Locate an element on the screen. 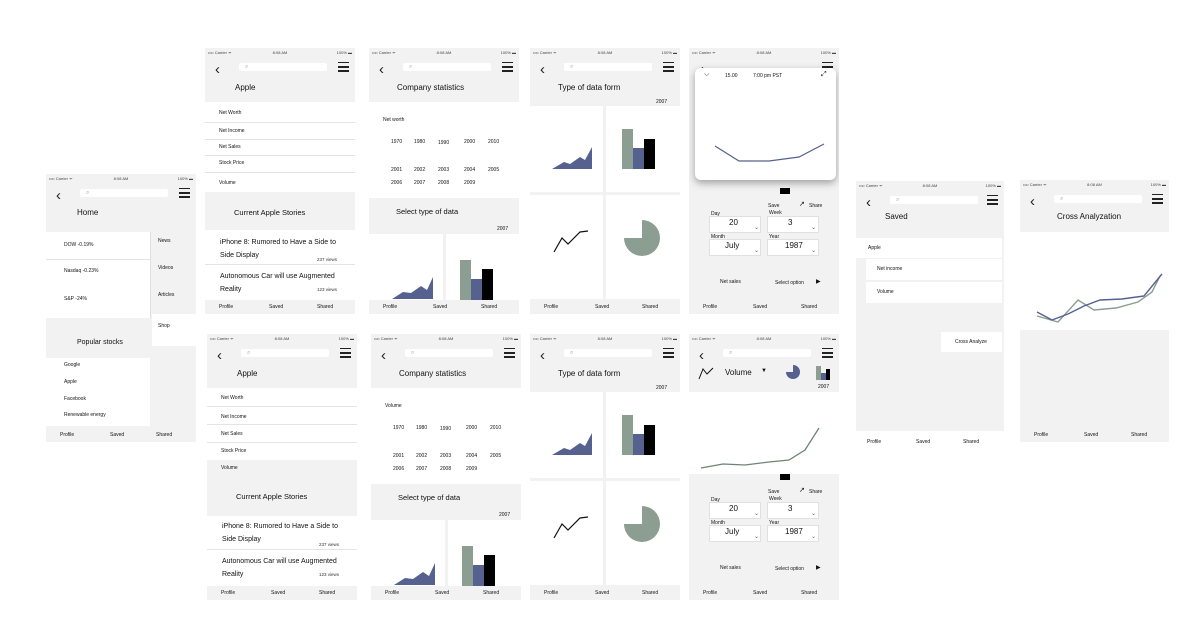 The width and height of the screenshot is (1200, 642). save-label: Save is located at coordinates (774, 492).